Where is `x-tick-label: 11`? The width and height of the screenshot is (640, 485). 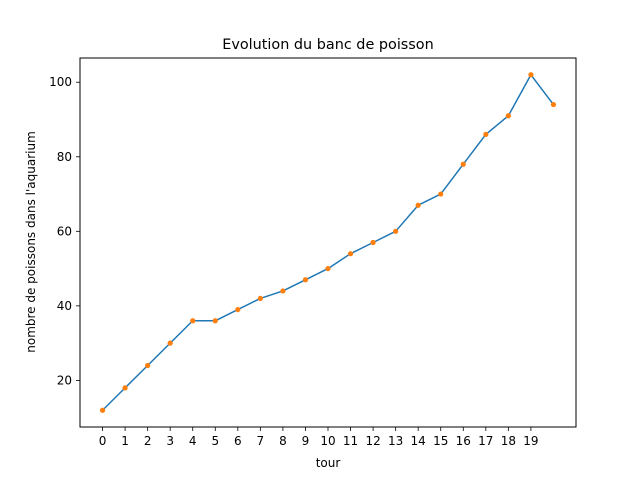 x-tick-label: 11 is located at coordinates (350, 441).